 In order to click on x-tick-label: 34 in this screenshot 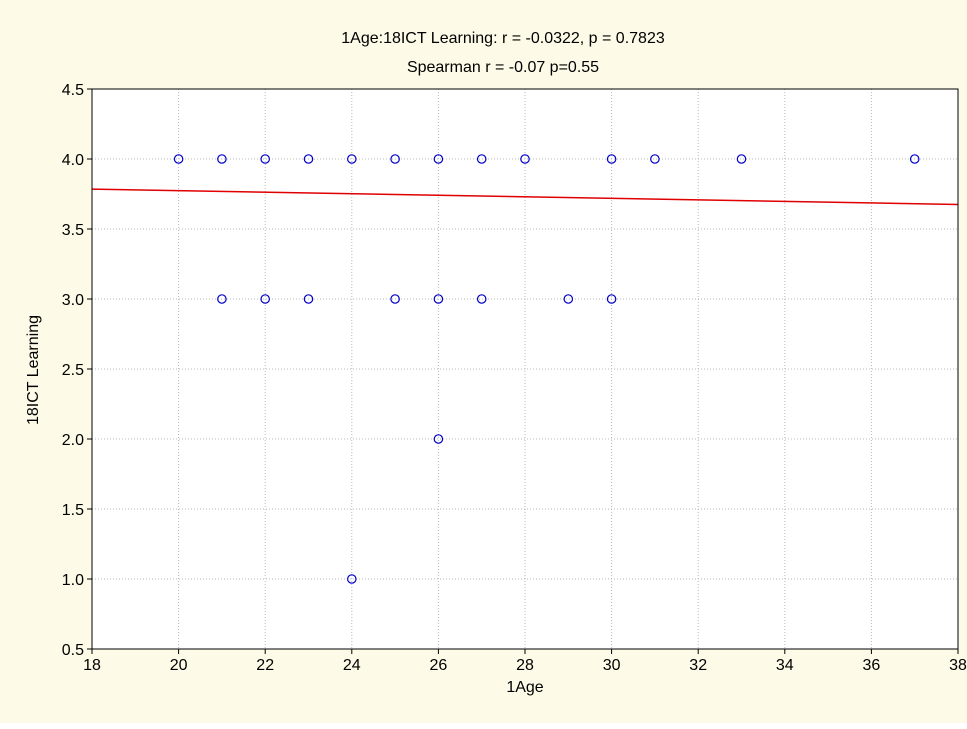, I will do `click(785, 665)`.